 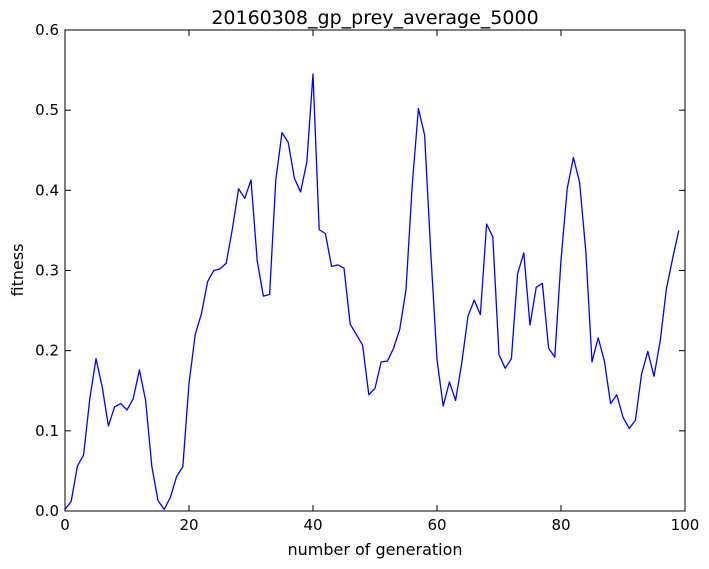 What do you see at coordinates (47, 30) in the screenshot?
I see `y-tick-label-6: 0.6` at bounding box center [47, 30].